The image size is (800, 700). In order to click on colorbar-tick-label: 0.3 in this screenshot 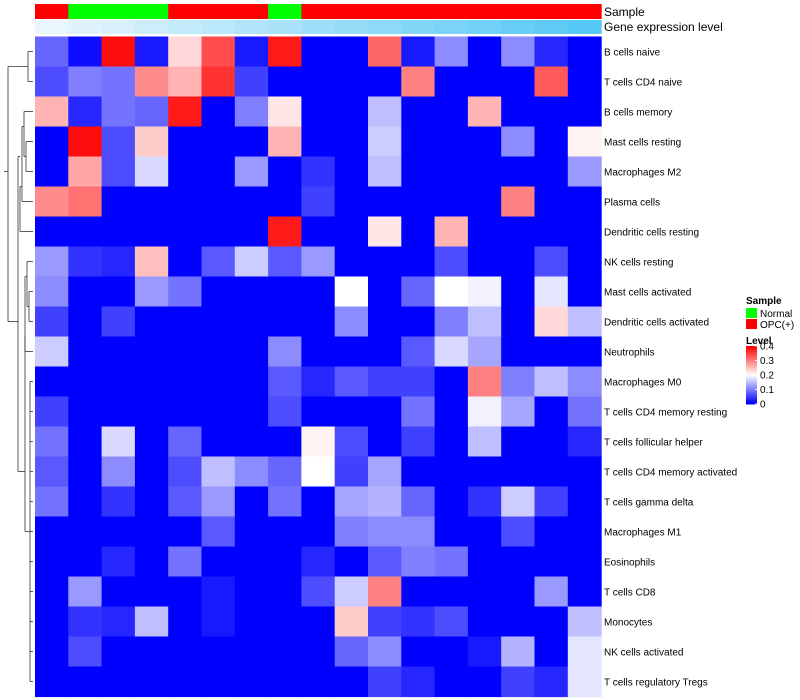, I will do `click(767, 361)`.